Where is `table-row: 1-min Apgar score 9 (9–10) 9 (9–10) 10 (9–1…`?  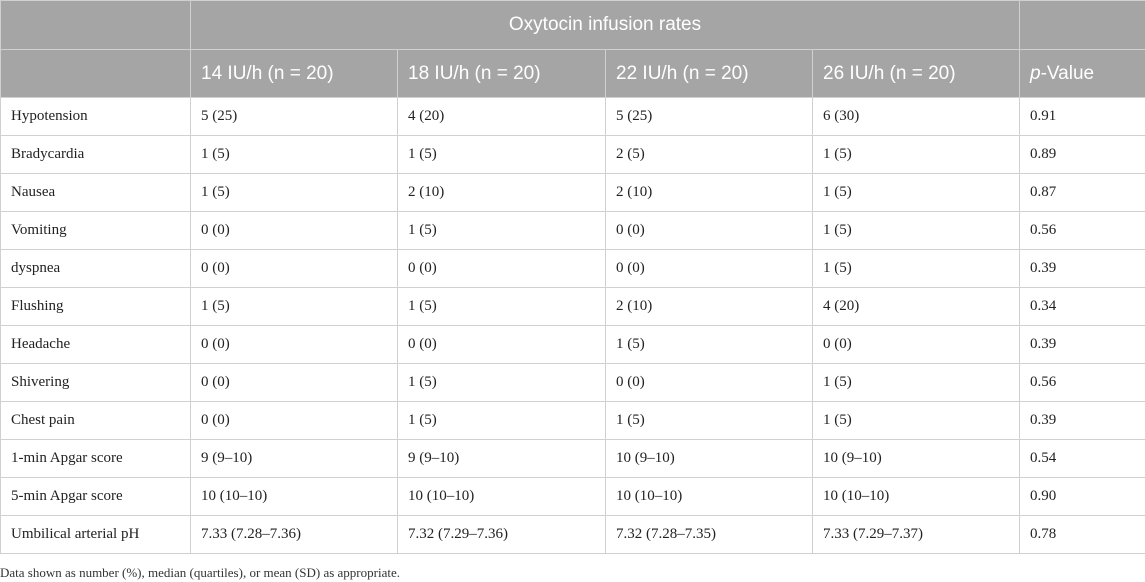 table-row: 1-min Apgar score 9 (9–10) 9 (9–10) 10 (9–1… is located at coordinates (572, 458).